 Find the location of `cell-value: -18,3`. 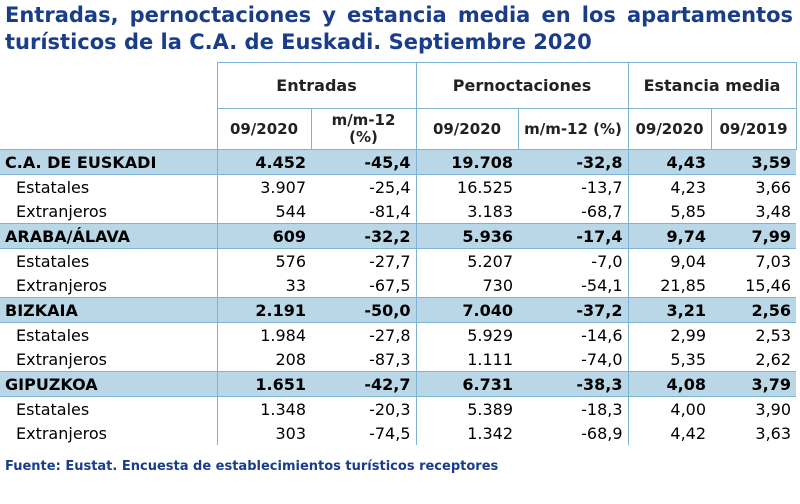

cell-value: -18,3 is located at coordinates (602, 409).